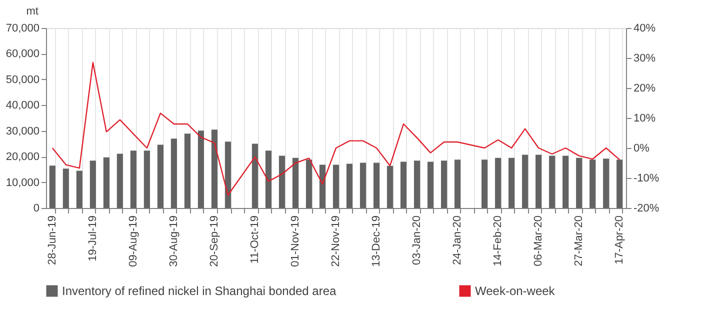 The height and width of the screenshot is (322, 707). I want to click on legend-label: Week-on-week, so click(515, 291).